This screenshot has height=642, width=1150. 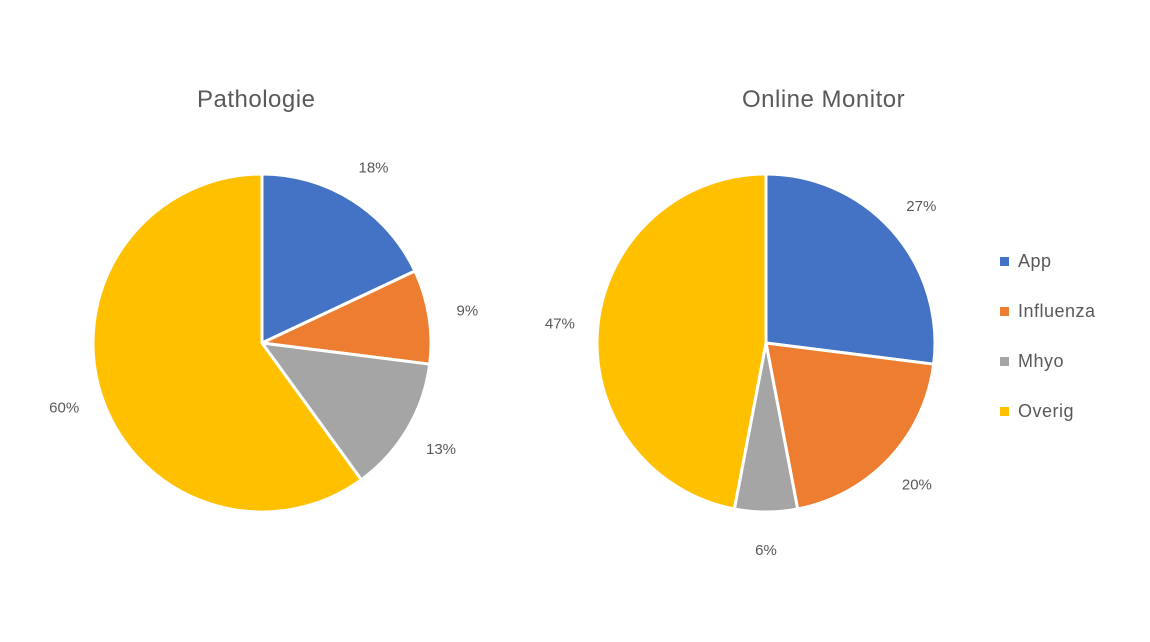 What do you see at coordinates (766, 550) in the screenshot?
I see `data-label-online-monitor-mhyo: 6%` at bounding box center [766, 550].